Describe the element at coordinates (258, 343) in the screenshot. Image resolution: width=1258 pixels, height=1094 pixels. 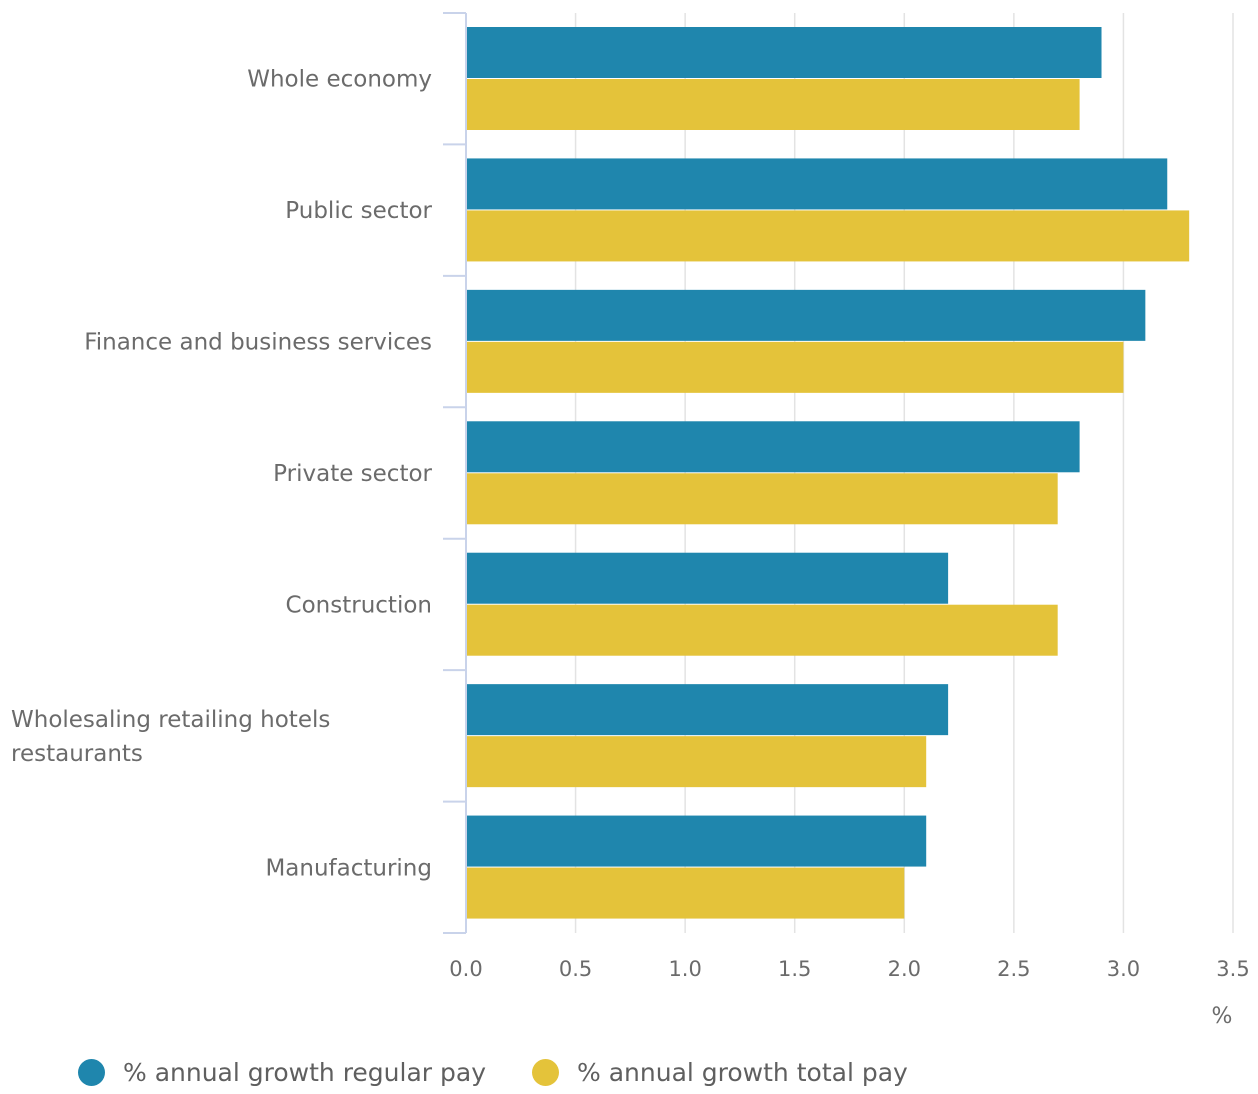
I see `category-label: Finance and business services` at that location.